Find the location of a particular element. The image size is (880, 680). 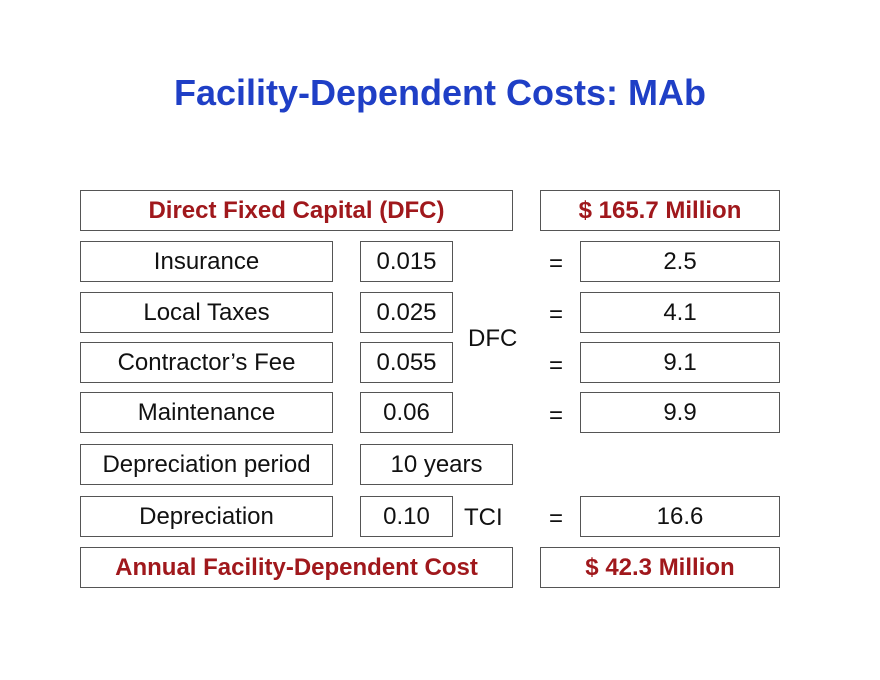

depreciation-result: 16.6 is located at coordinates (680, 516).